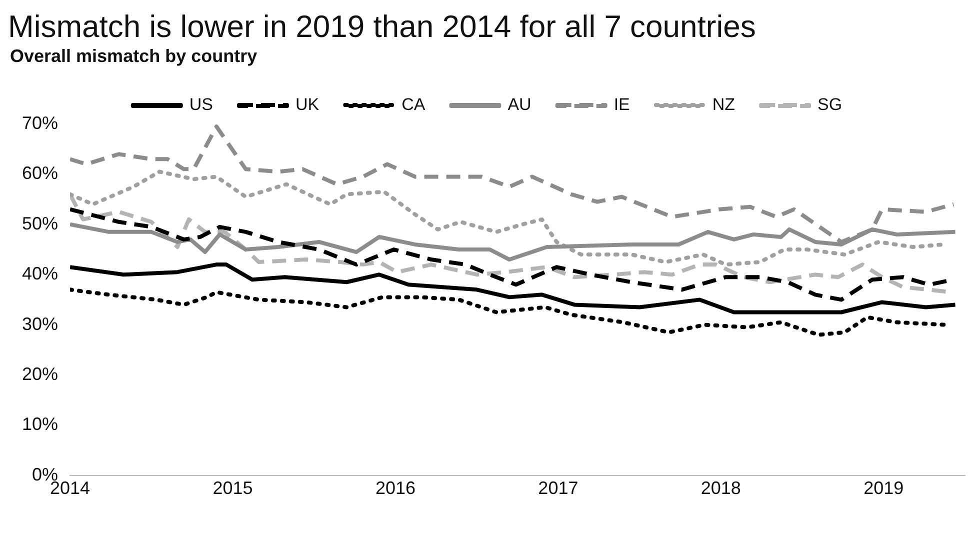 The width and height of the screenshot is (979, 533). I want to click on x-tick-label: 2016, so click(395, 488).